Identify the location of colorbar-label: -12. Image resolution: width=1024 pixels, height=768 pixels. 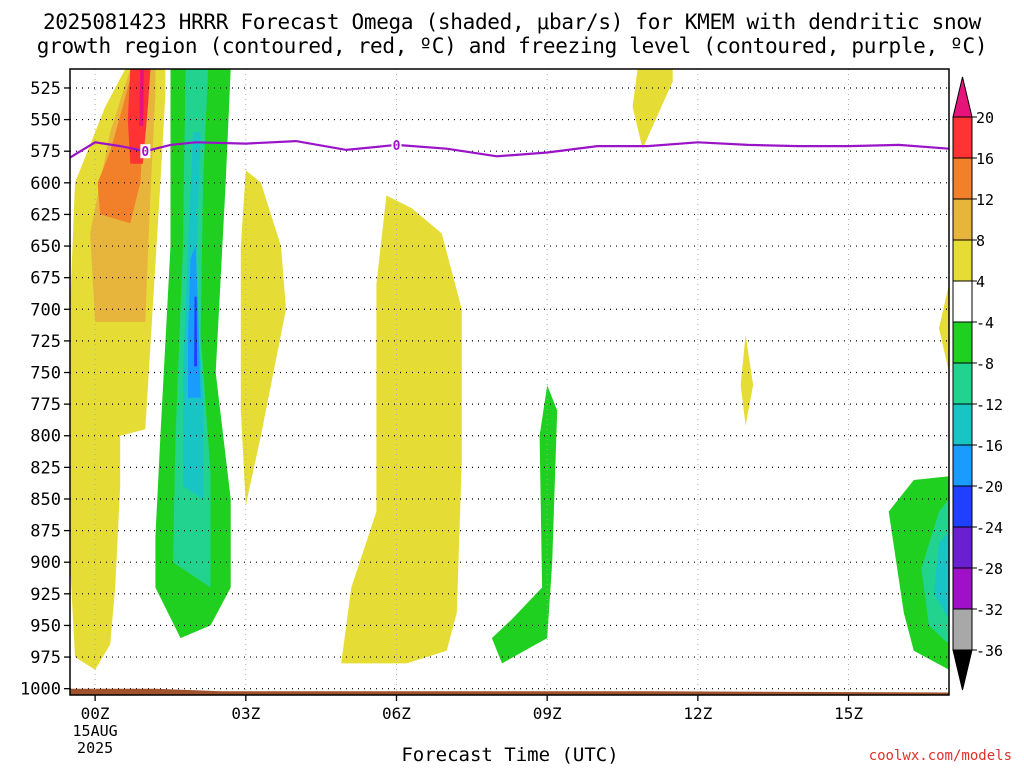
(989, 405).